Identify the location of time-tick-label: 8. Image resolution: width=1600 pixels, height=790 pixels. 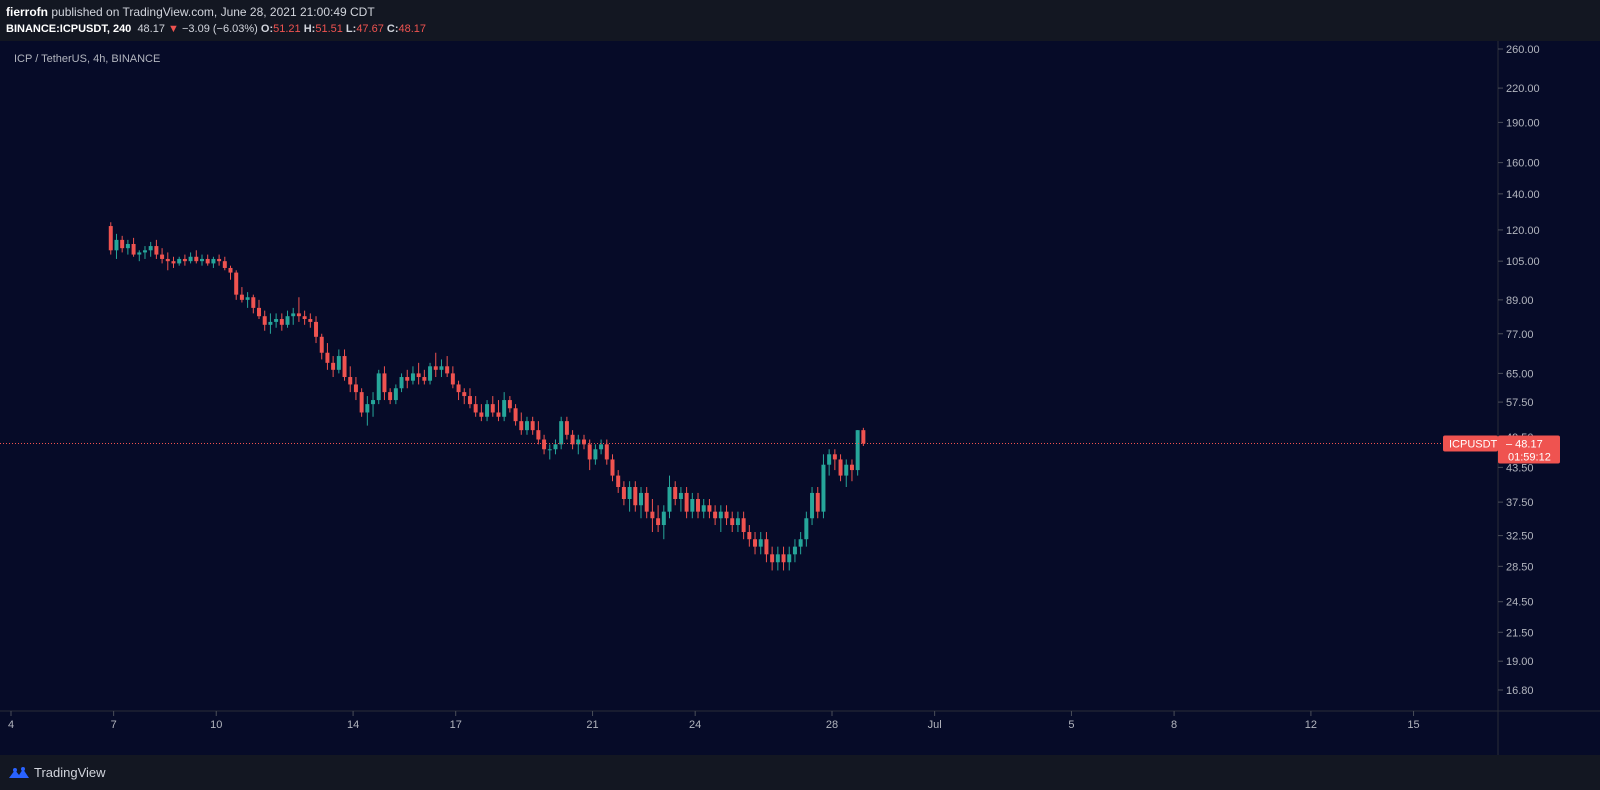
(1174, 725).